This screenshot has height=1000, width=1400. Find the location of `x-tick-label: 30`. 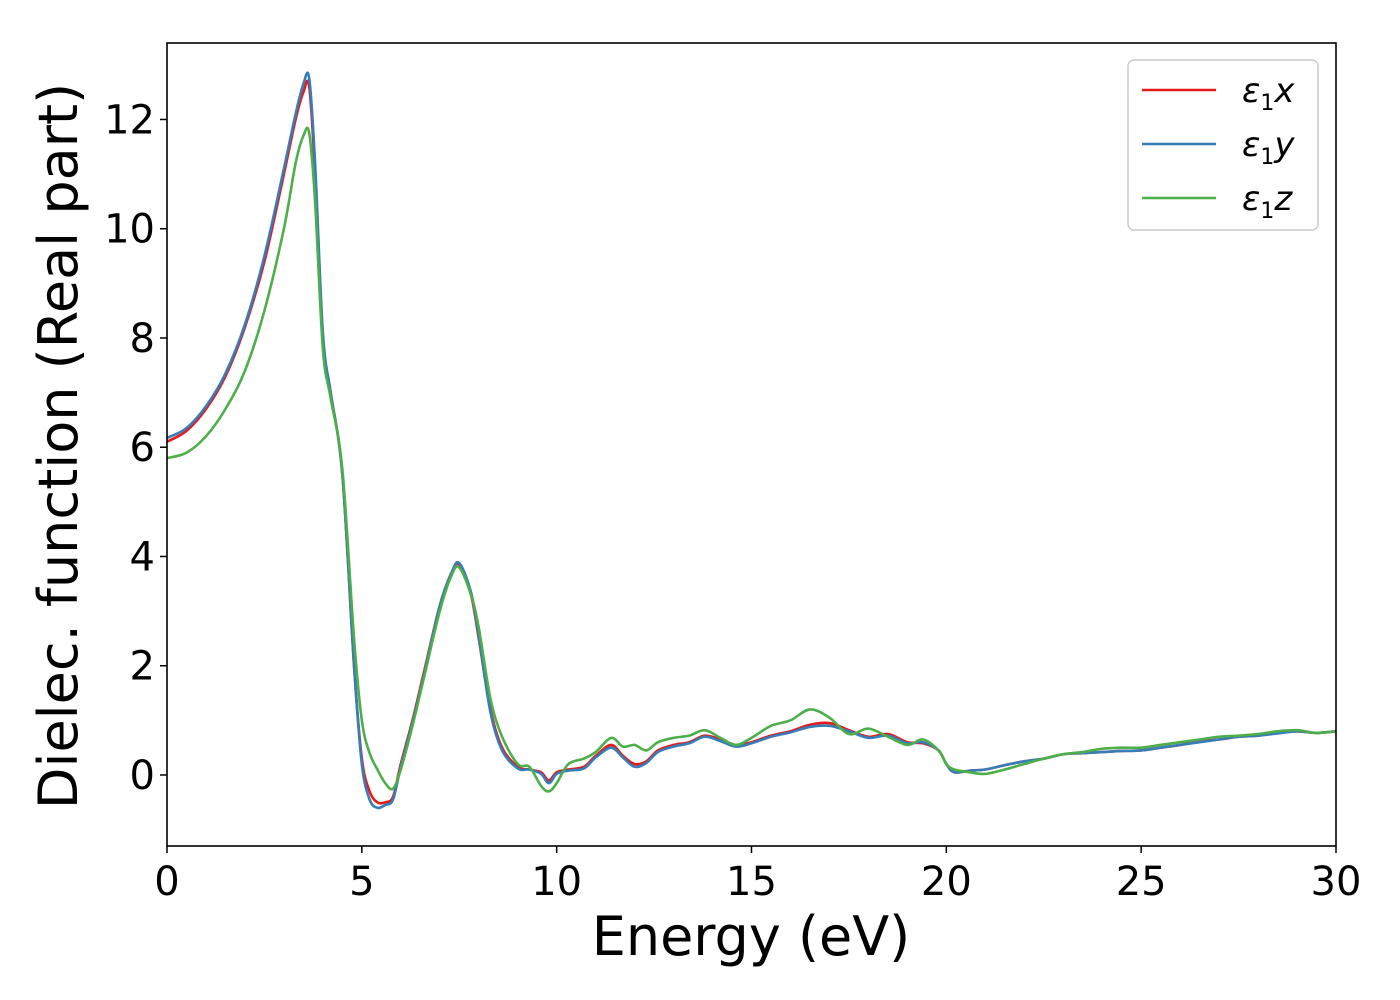

x-tick-label: 30 is located at coordinates (1336, 882).